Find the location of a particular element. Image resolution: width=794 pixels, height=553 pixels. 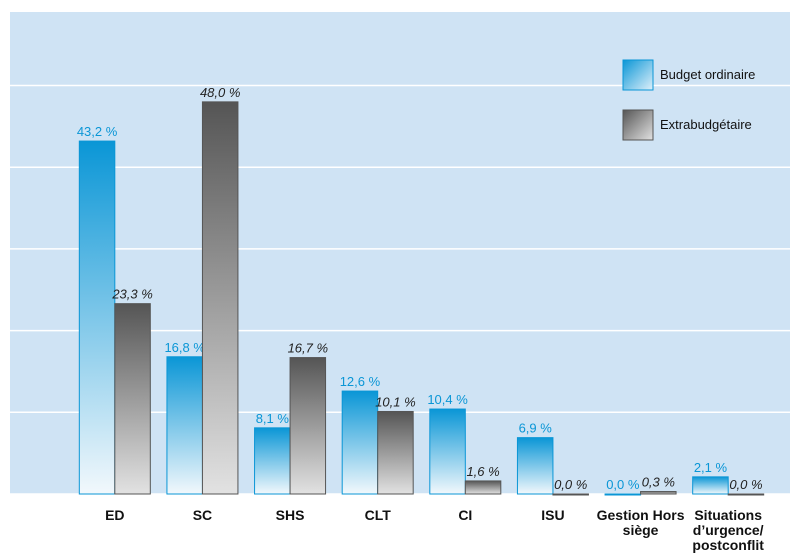

x-tick-label: CLT is located at coordinates (377, 515).